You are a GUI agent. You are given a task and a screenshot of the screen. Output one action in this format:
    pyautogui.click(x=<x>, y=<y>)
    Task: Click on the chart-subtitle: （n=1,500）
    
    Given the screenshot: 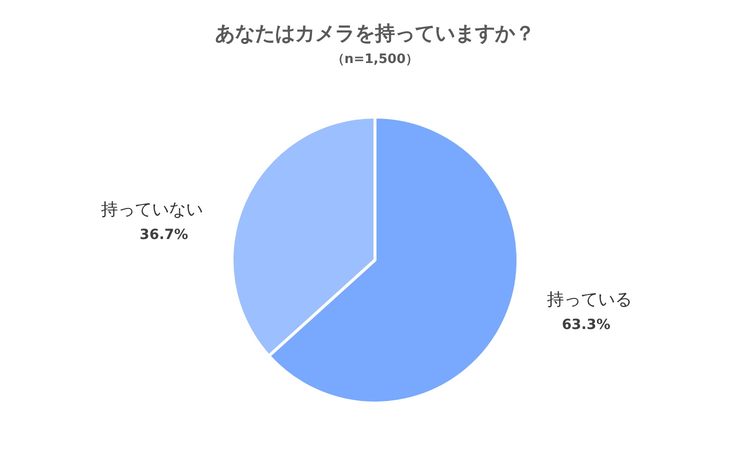 What is the action you would take?
    pyautogui.click(x=375, y=59)
    